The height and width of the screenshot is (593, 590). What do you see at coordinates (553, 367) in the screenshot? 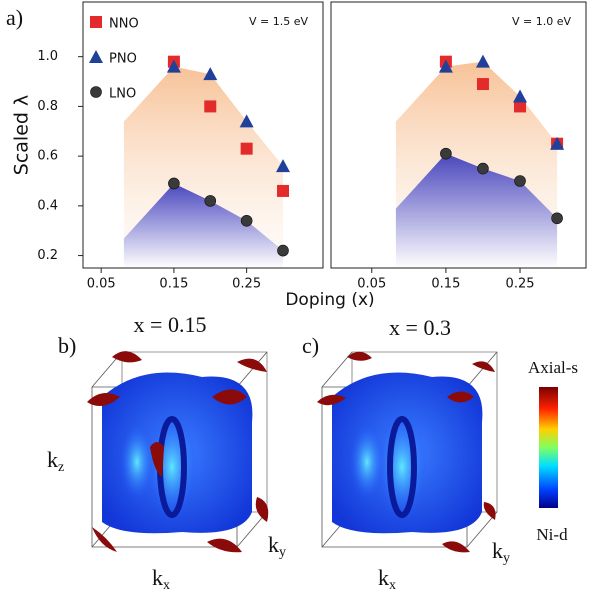
I see `colorbar-label: Axial-s` at bounding box center [553, 367].